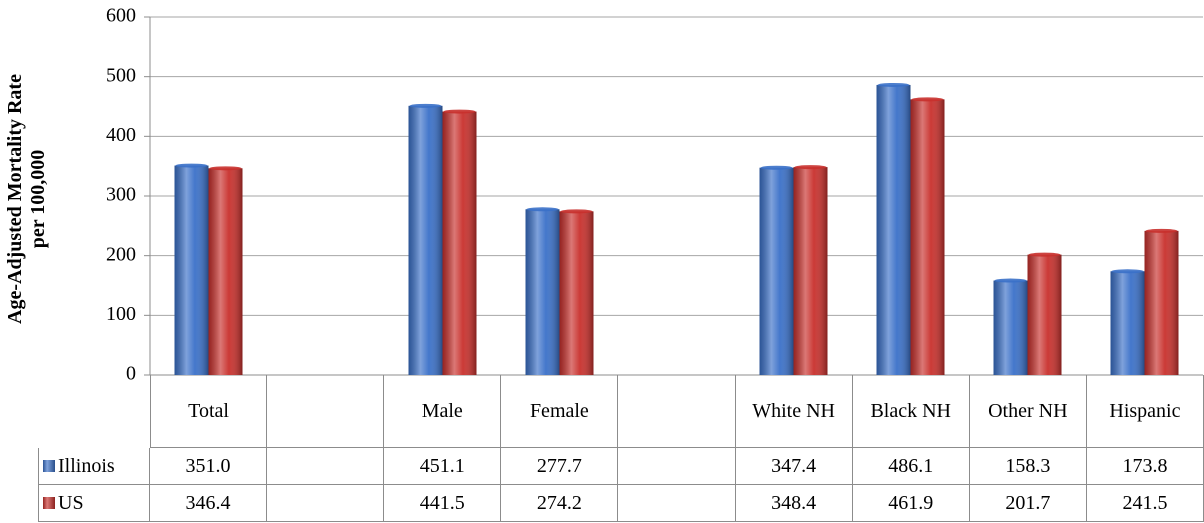 The height and width of the screenshot is (523, 1204). Describe the element at coordinates (1028, 503) in the screenshot. I see `table-value: 201.7` at that location.